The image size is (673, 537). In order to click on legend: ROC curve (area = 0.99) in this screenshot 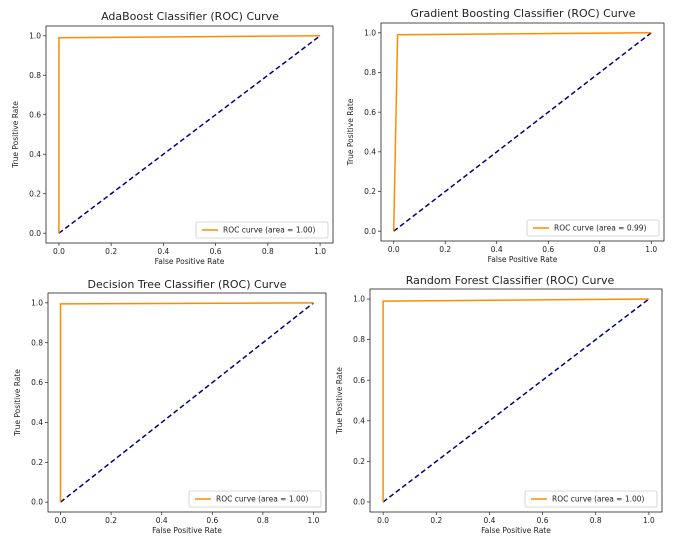, I will do `click(593, 228)`.